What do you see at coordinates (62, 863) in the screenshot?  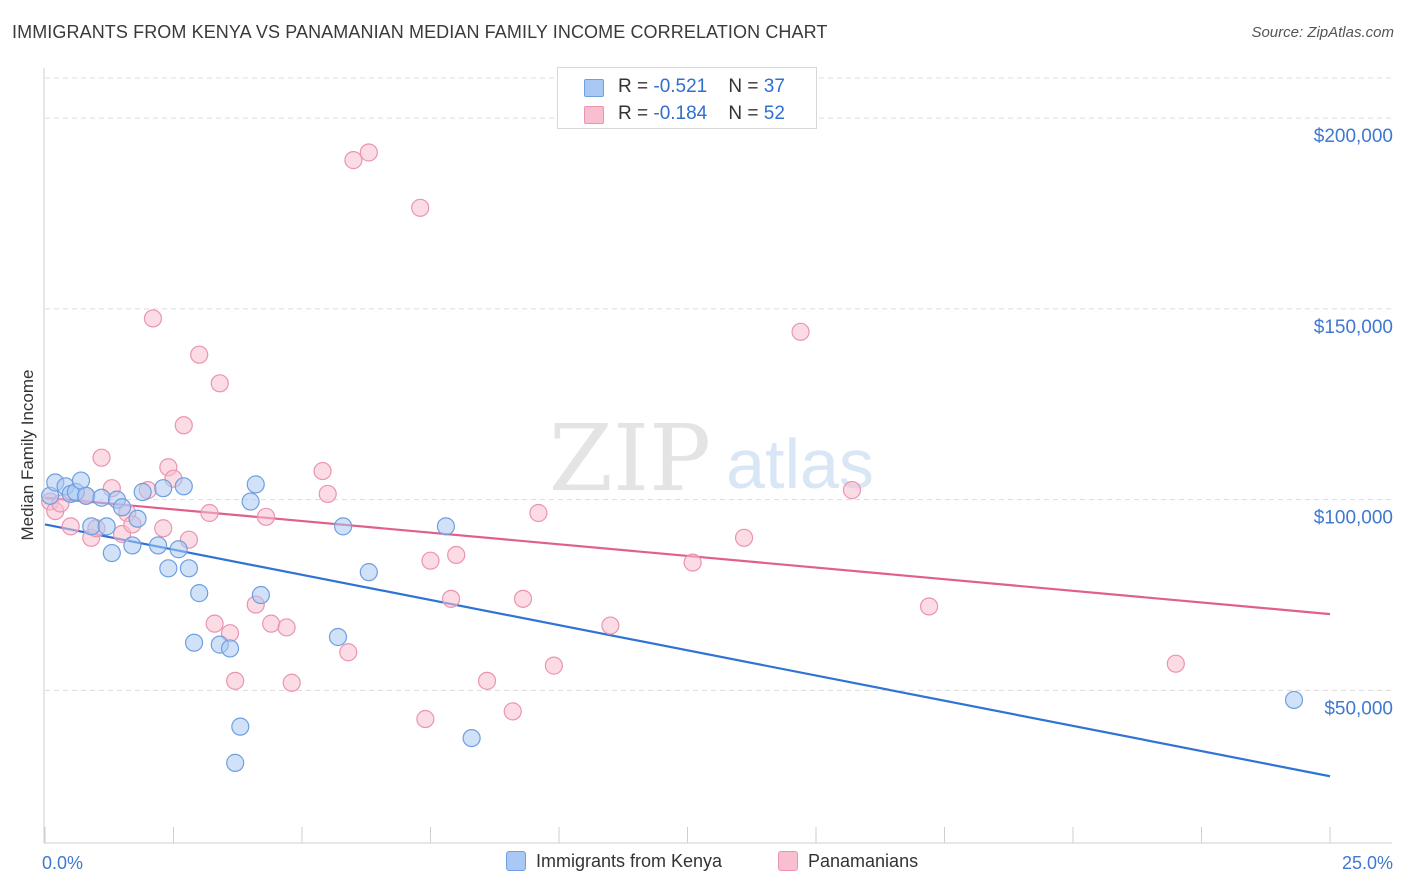 I see `x-tick-label-left: 0.0%` at bounding box center [62, 863].